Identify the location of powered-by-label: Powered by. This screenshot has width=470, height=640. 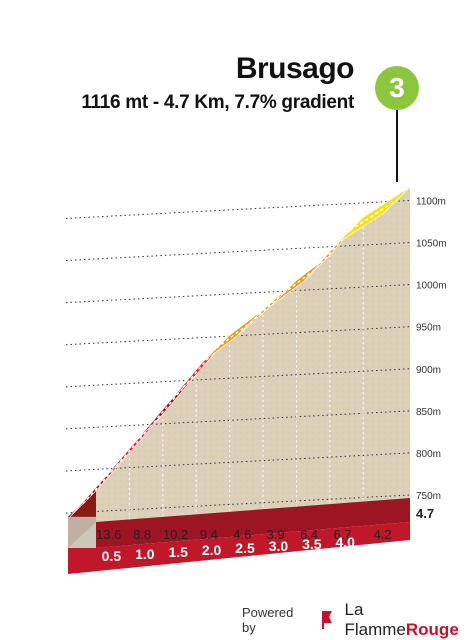
(268, 620).